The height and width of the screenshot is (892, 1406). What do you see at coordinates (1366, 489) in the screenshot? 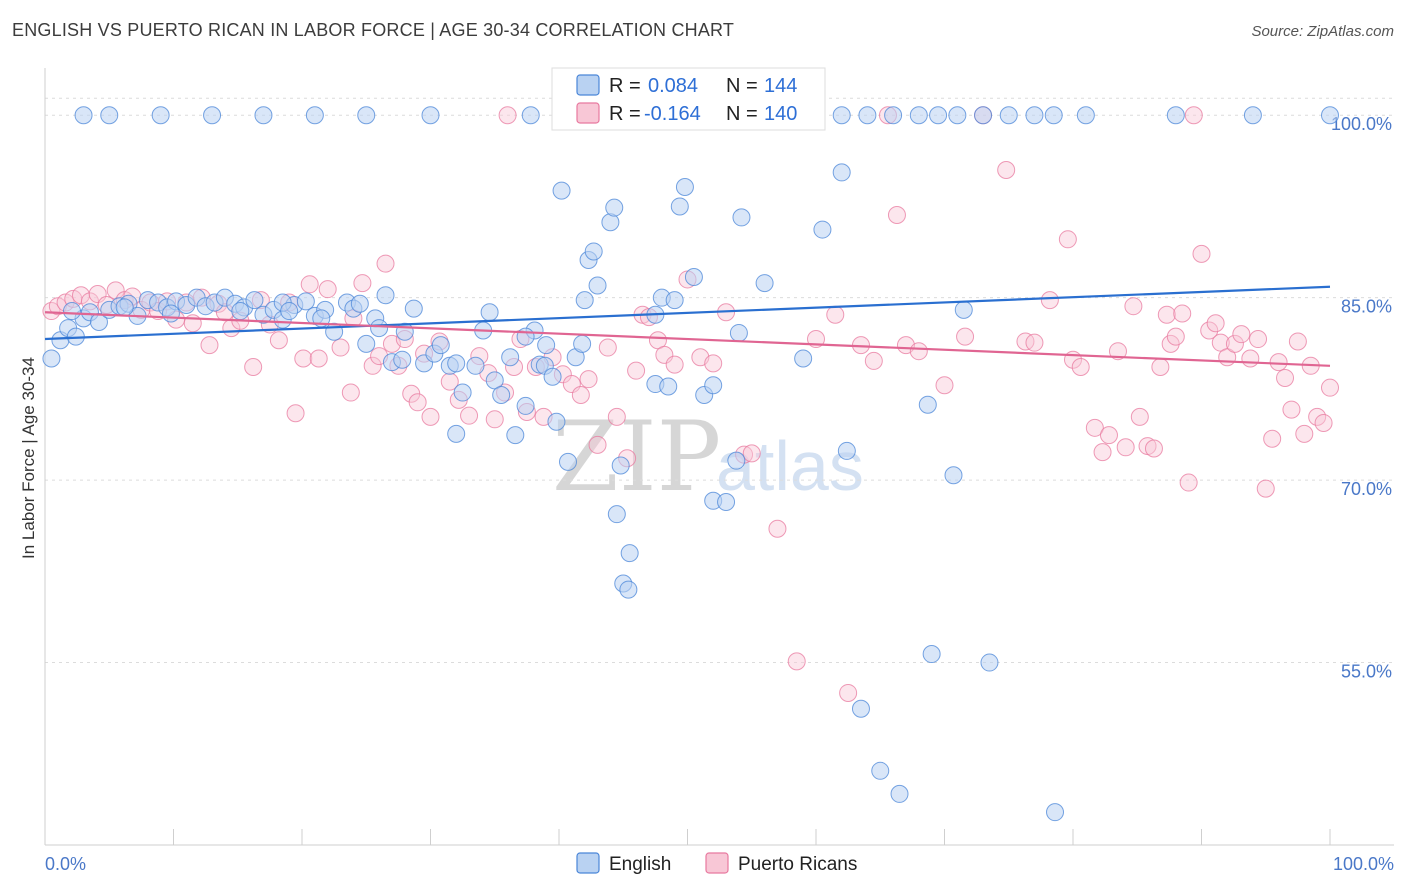
I see `y-tick-label: 70.0%` at bounding box center [1366, 489].